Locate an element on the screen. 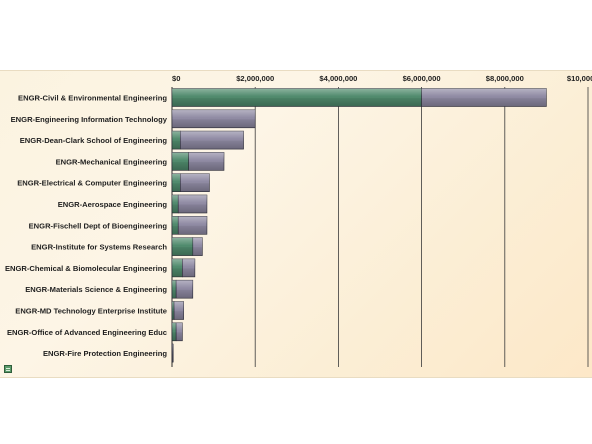 The height and width of the screenshot is (444, 592). category-label: ENGR-Institute for Systems Research is located at coordinates (99, 247).